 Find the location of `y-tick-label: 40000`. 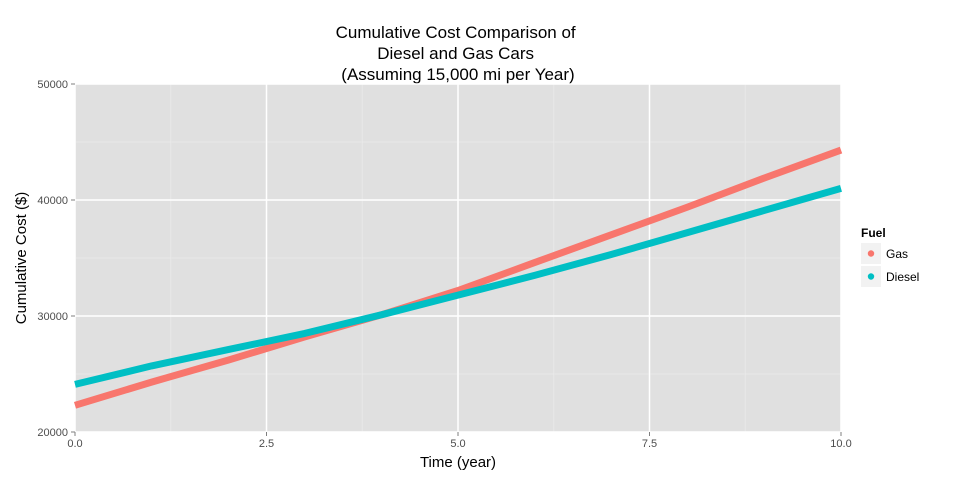

y-tick-label: 40000 is located at coordinates (52, 201).